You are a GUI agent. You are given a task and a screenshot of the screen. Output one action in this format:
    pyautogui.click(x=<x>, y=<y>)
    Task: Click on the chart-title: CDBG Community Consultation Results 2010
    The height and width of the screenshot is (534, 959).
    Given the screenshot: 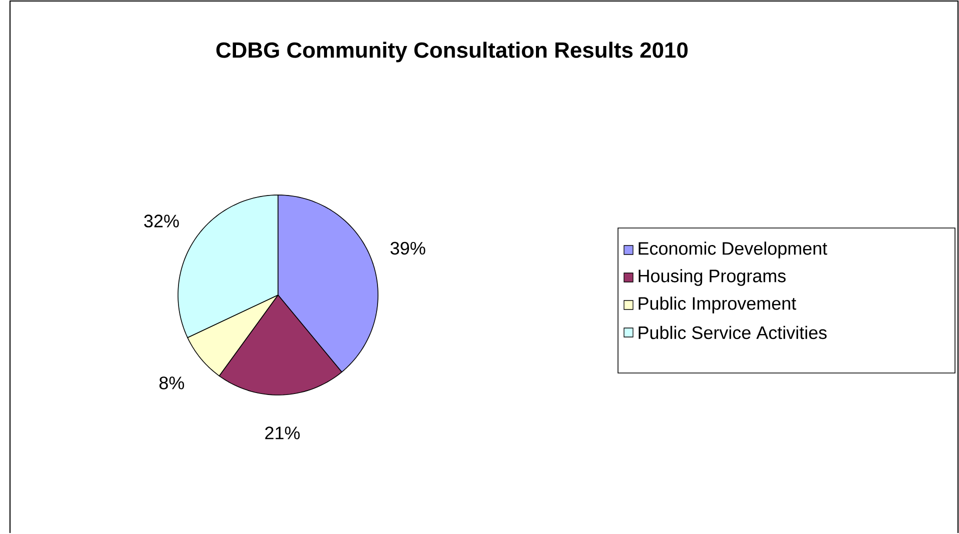 What is the action you would take?
    pyautogui.click(x=452, y=52)
    